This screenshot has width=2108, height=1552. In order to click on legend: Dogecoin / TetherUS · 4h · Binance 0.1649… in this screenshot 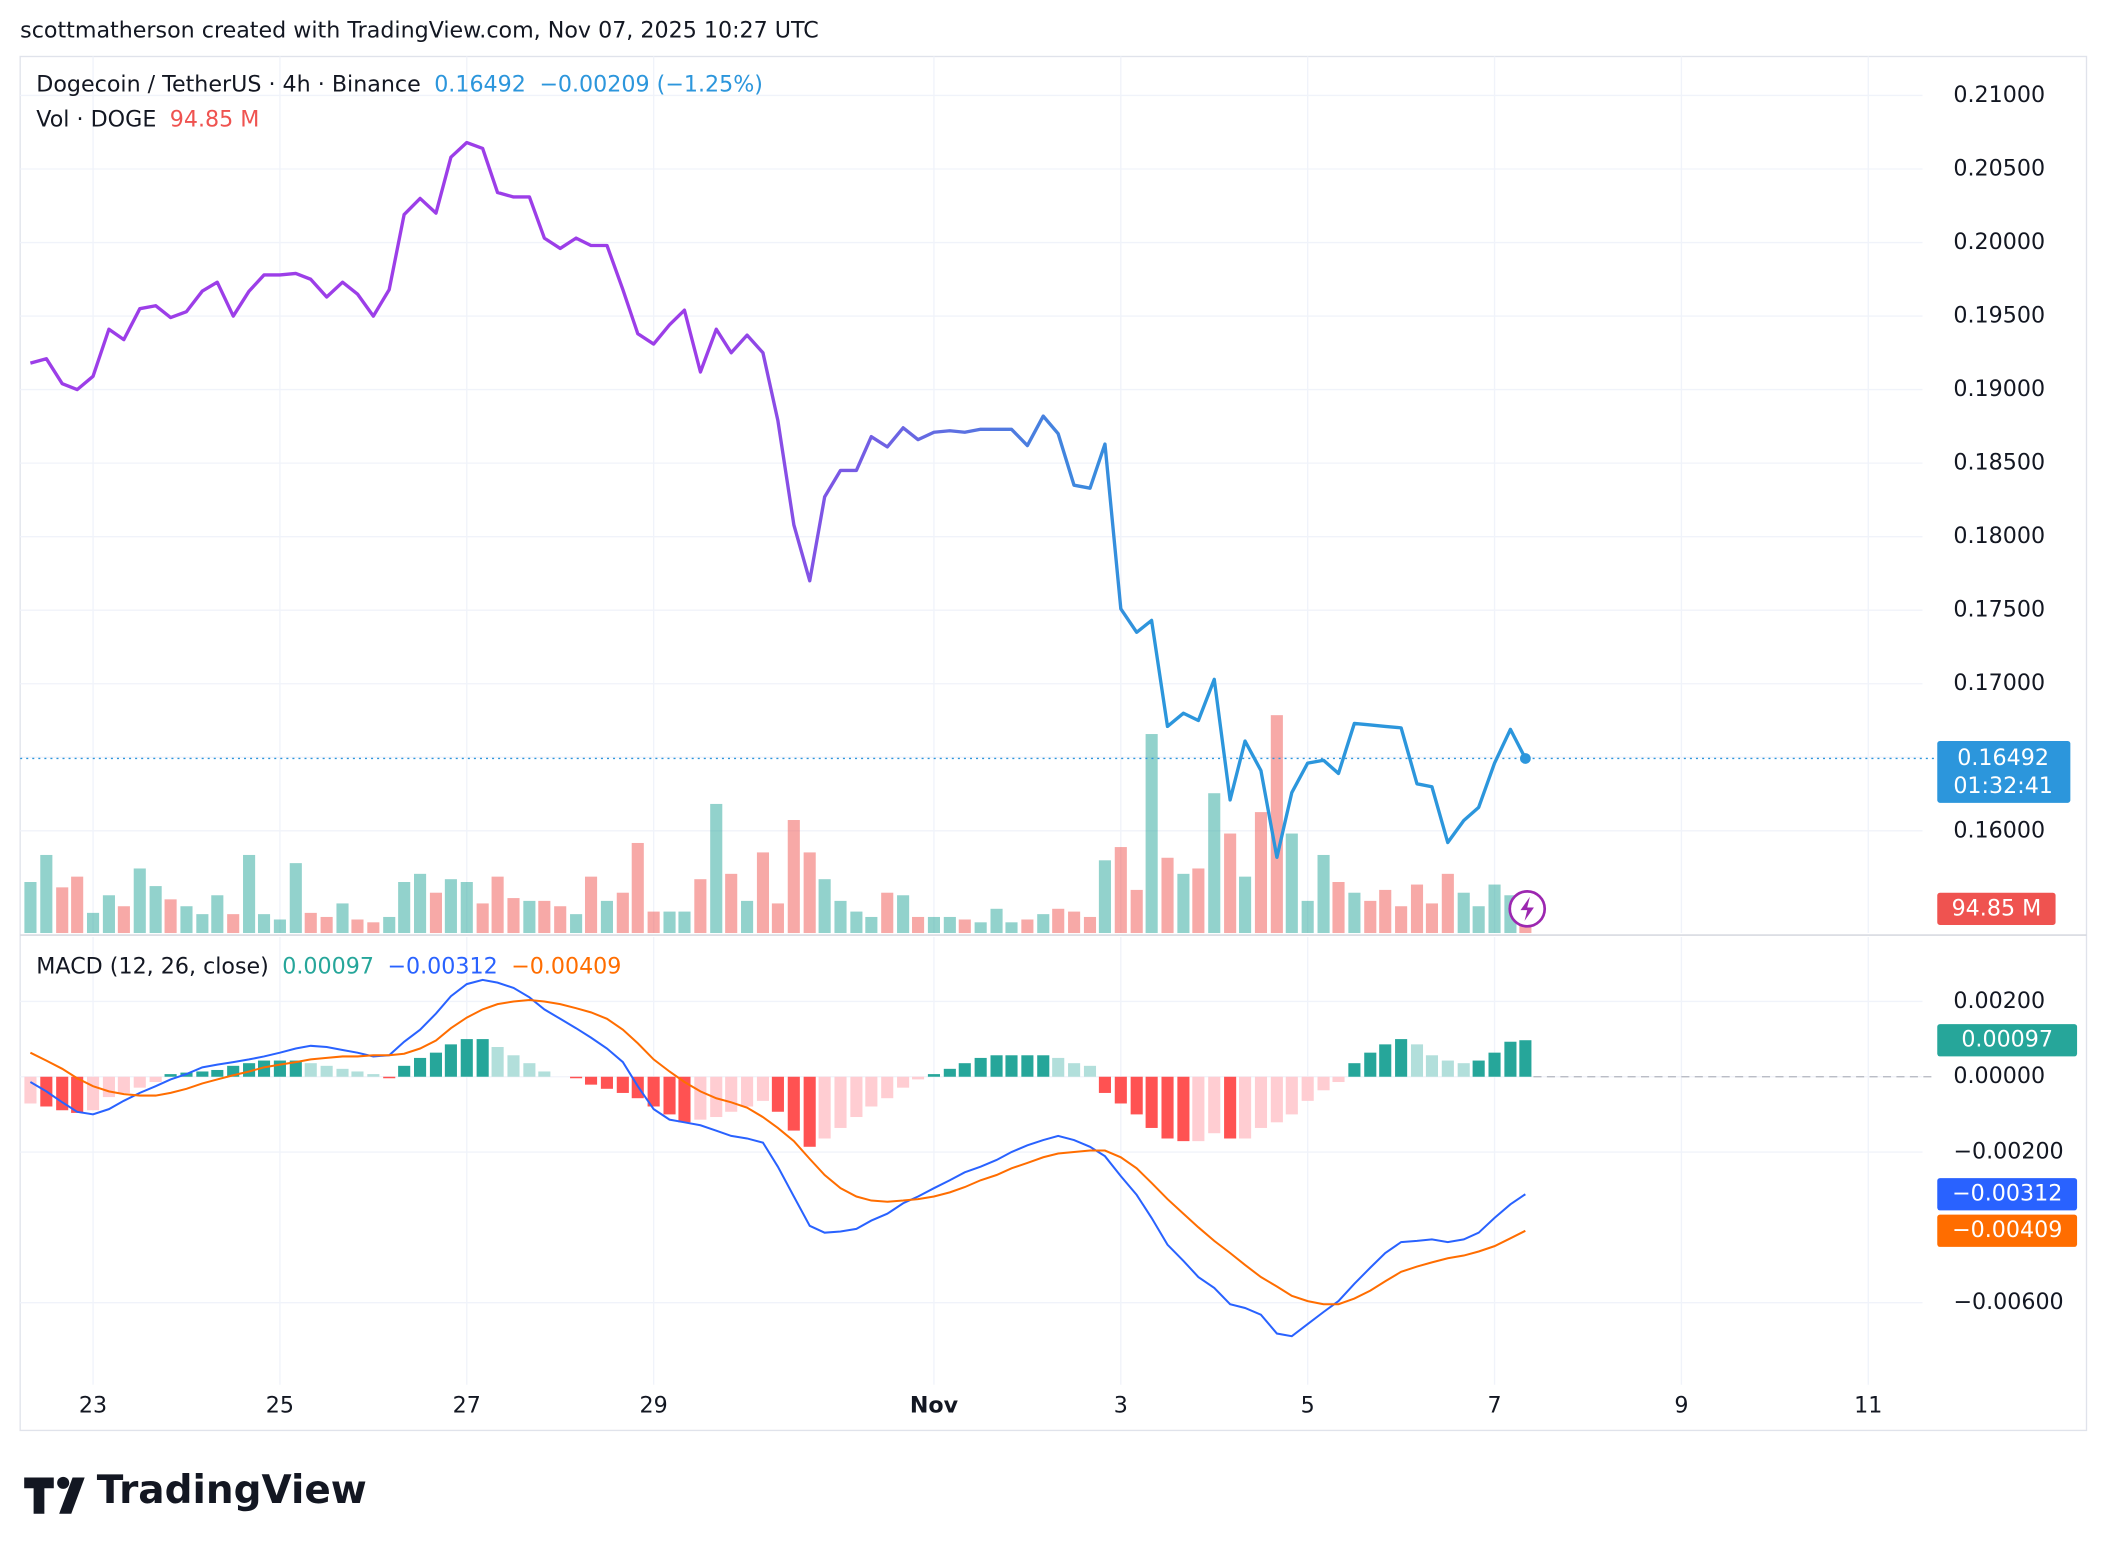, I will do `click(399, 84)`.